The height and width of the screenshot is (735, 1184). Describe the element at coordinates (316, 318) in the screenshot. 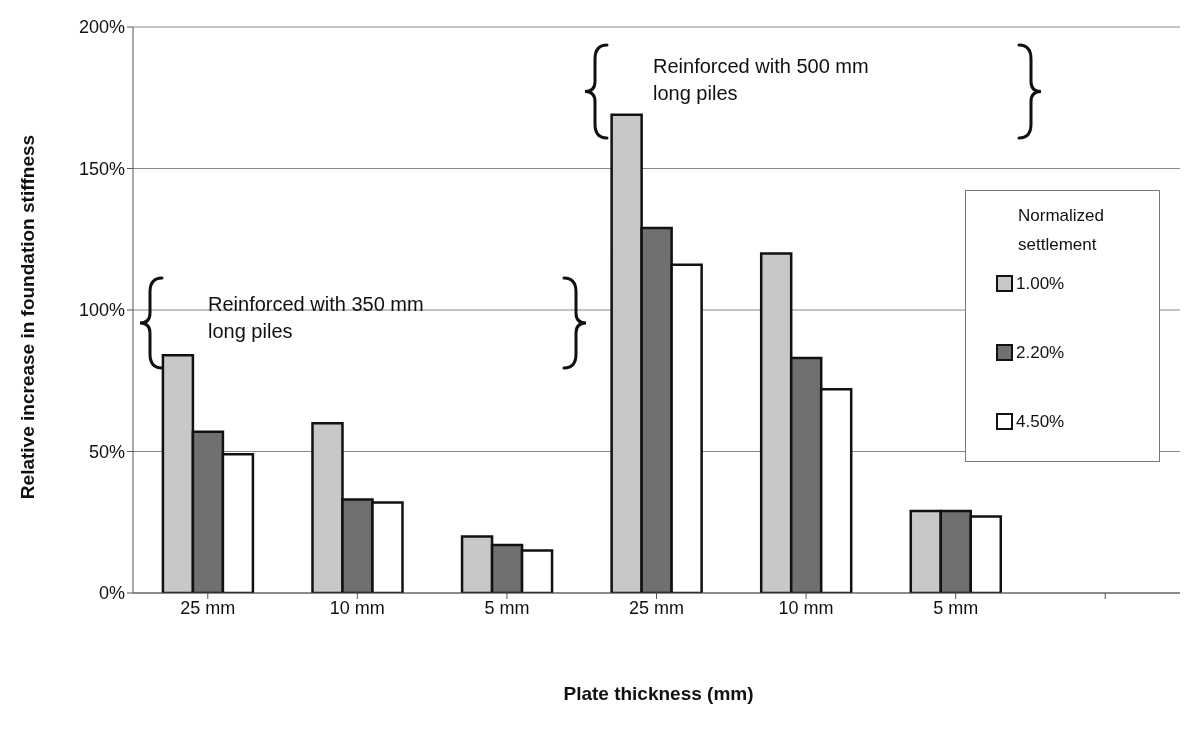

I see `annotation: Reinforced with 350 mm long piles` at that location.